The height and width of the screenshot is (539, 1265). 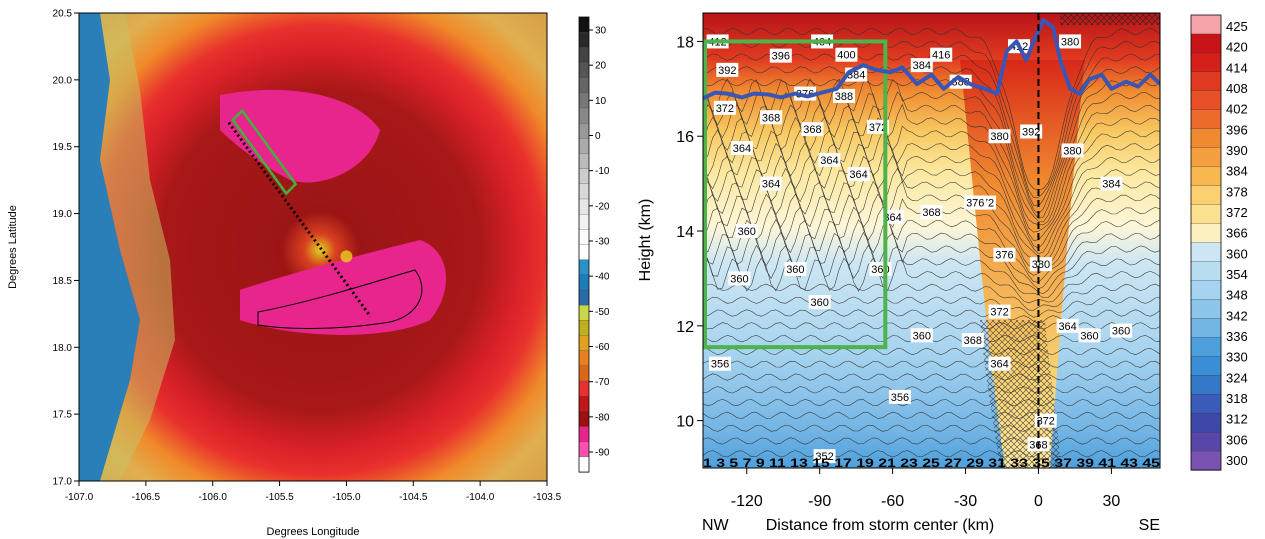 I want to click on right-x-tick-label: -120, so click(x=747, y=501).